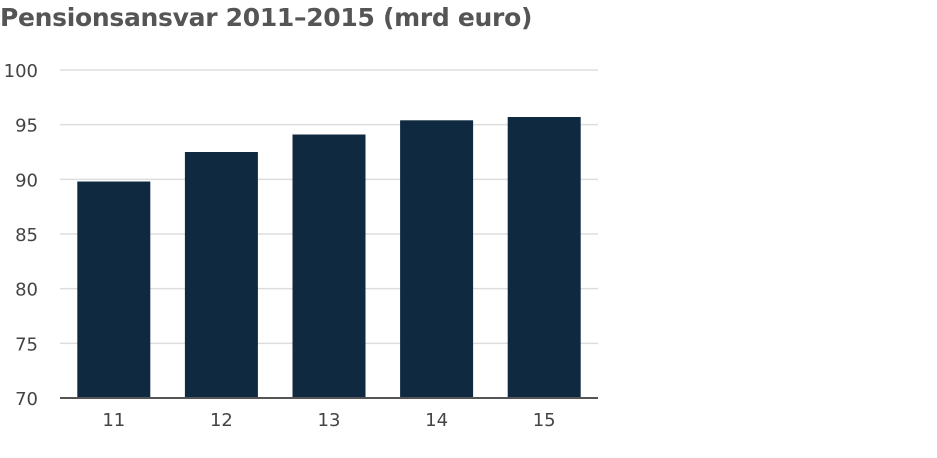 This screenshot has width=937, height=458. Describe the element at coordinates (26, 235) in the screenshot. I see `y-tick-label: 85` at that location.